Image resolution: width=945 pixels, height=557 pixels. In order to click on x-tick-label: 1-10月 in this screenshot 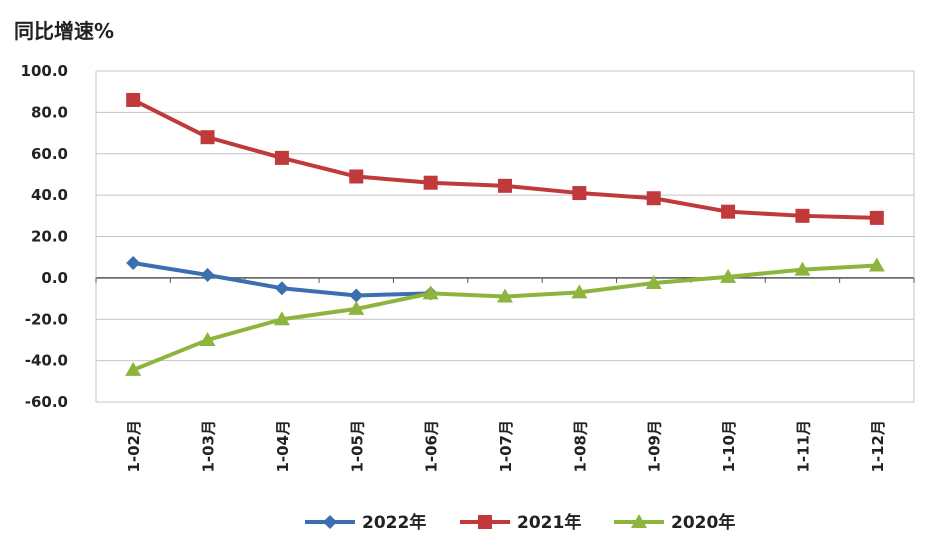, I will do `click(729, 446)`.